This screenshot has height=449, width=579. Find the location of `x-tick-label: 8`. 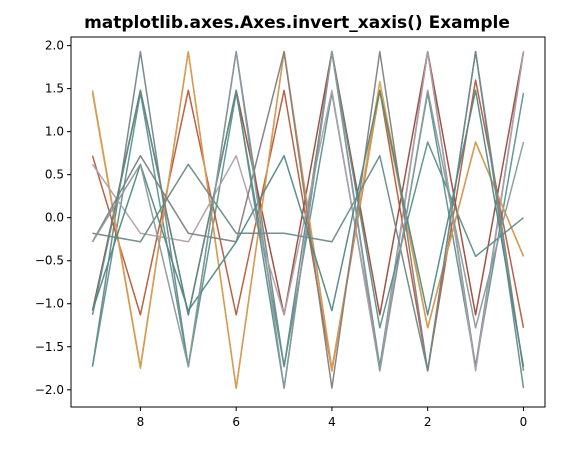

x-tick-label: 8 is located at coordinates (141, 422).